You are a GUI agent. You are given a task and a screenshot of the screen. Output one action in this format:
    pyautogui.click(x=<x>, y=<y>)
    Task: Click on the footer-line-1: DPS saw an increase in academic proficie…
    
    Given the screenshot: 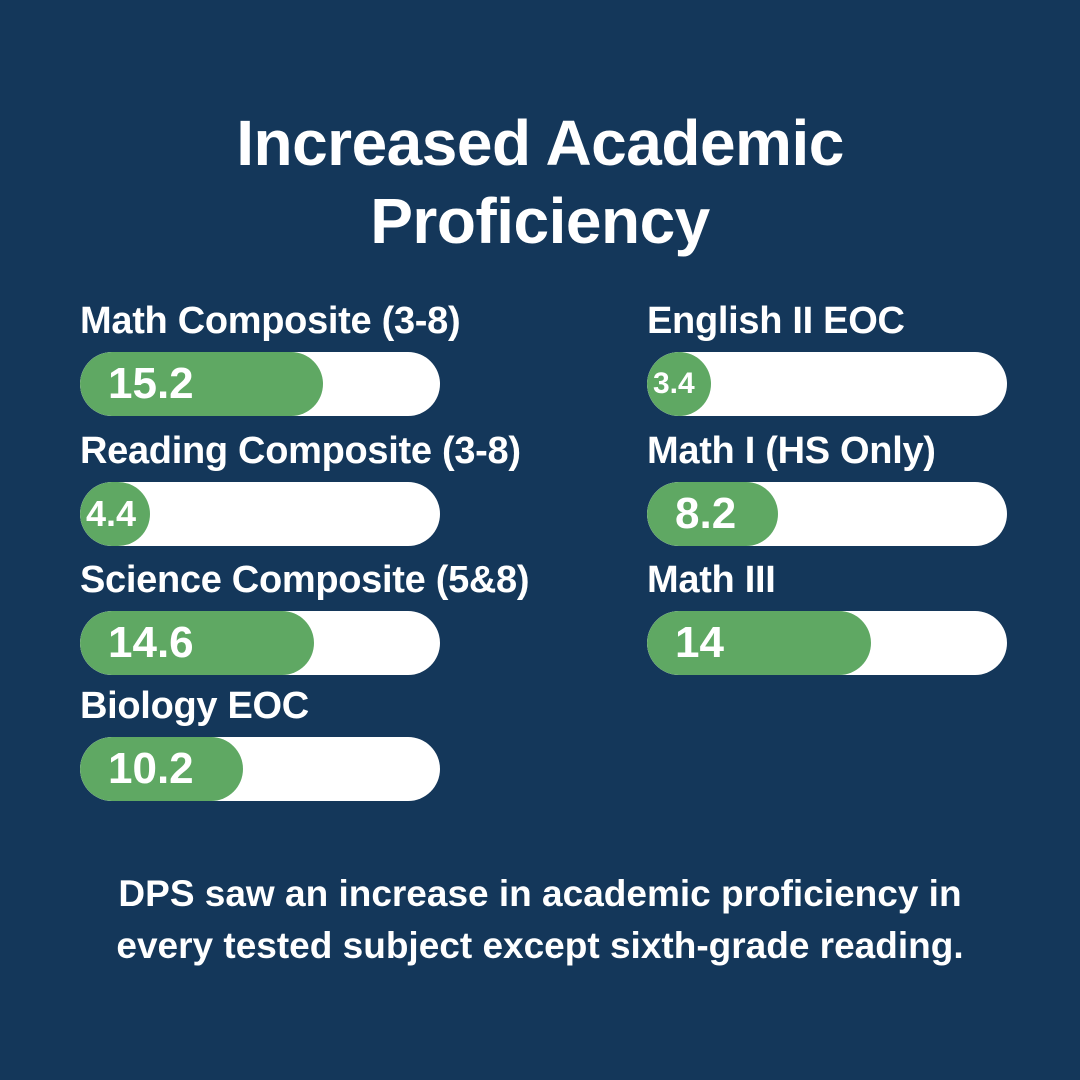 What is the action you would take?
    pyautogui.click(x=540, y=893)
    